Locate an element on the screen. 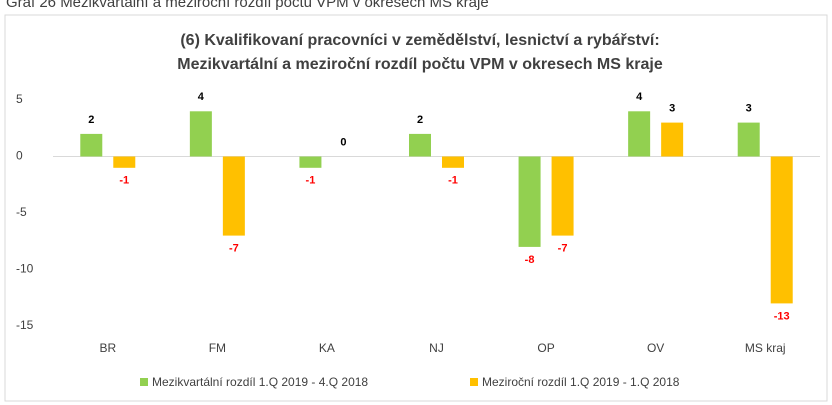  data-label: 0 is located at coordinates (343, 142).